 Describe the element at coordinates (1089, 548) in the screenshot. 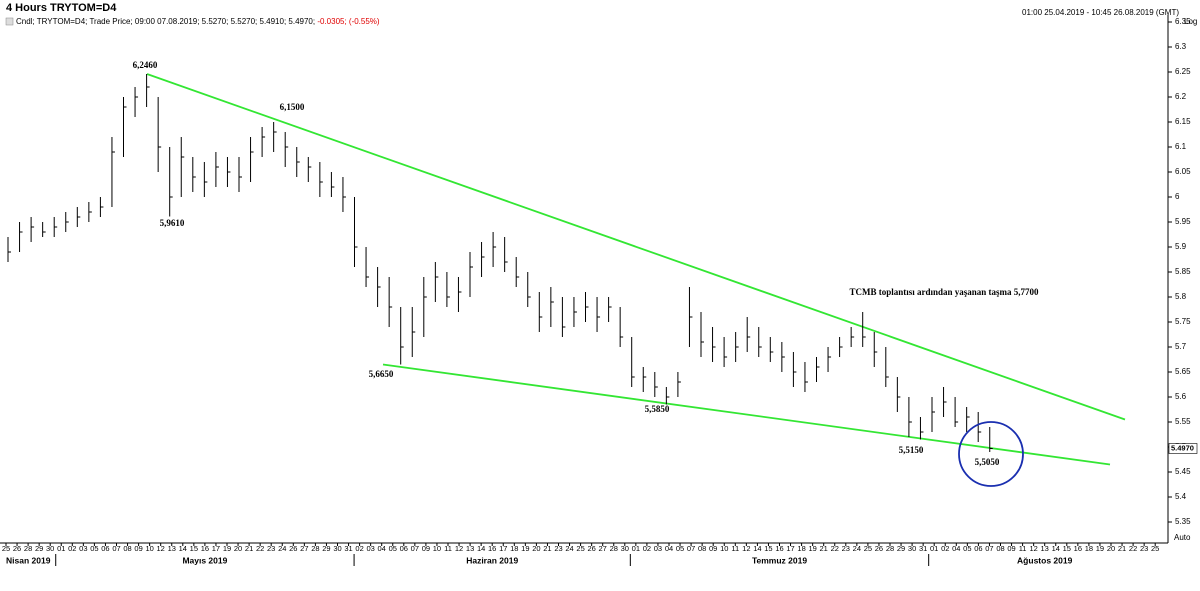

I see `x-tick-label: 18` at that location.